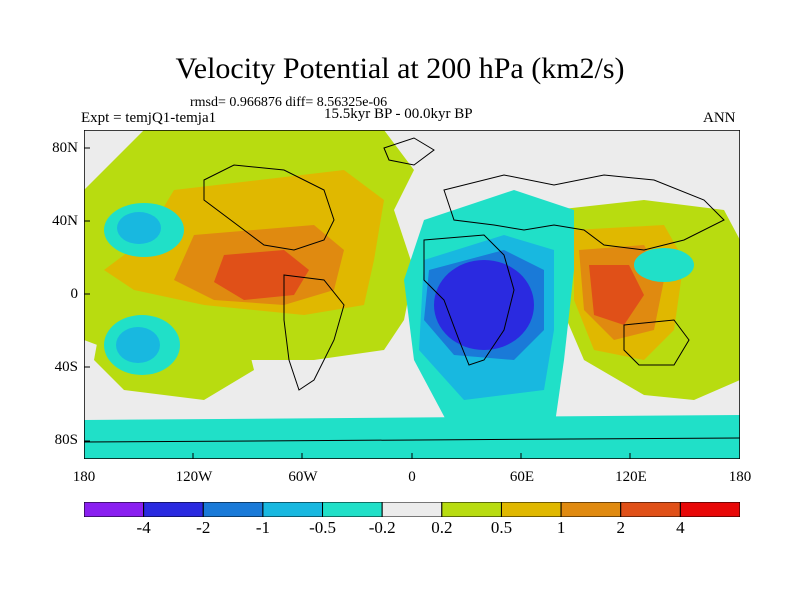 This screenshot has height=600, width=800. What do you see at coordinates (65, 148) in the screenshot?
I see `y-tick-label: 80N` at bounding box center [65, 148].